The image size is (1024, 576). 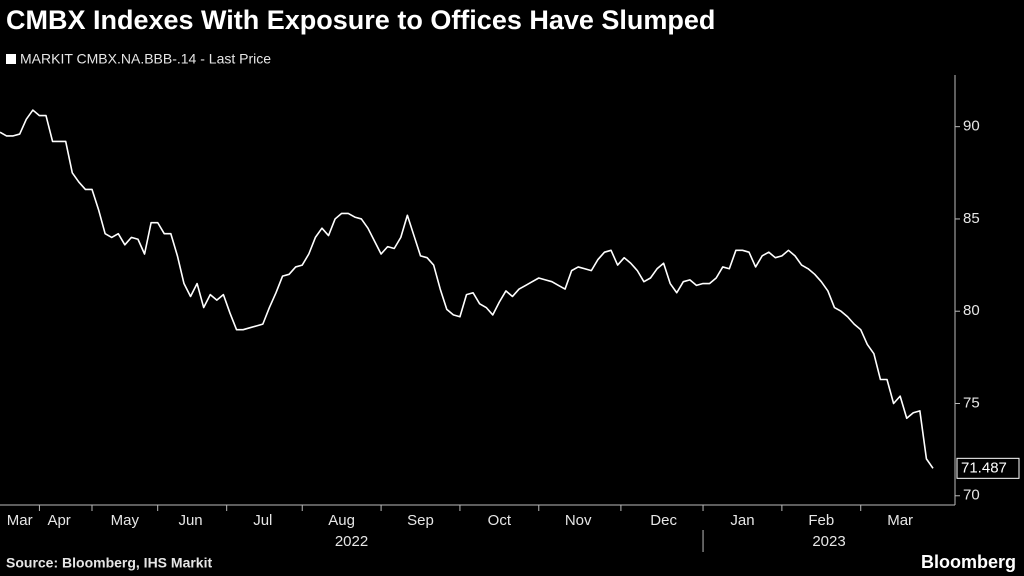 What do you see at coordinates (971, 310) in the screenshot?
I see `y-tick-label: 80` at bounding box center [971, 310].